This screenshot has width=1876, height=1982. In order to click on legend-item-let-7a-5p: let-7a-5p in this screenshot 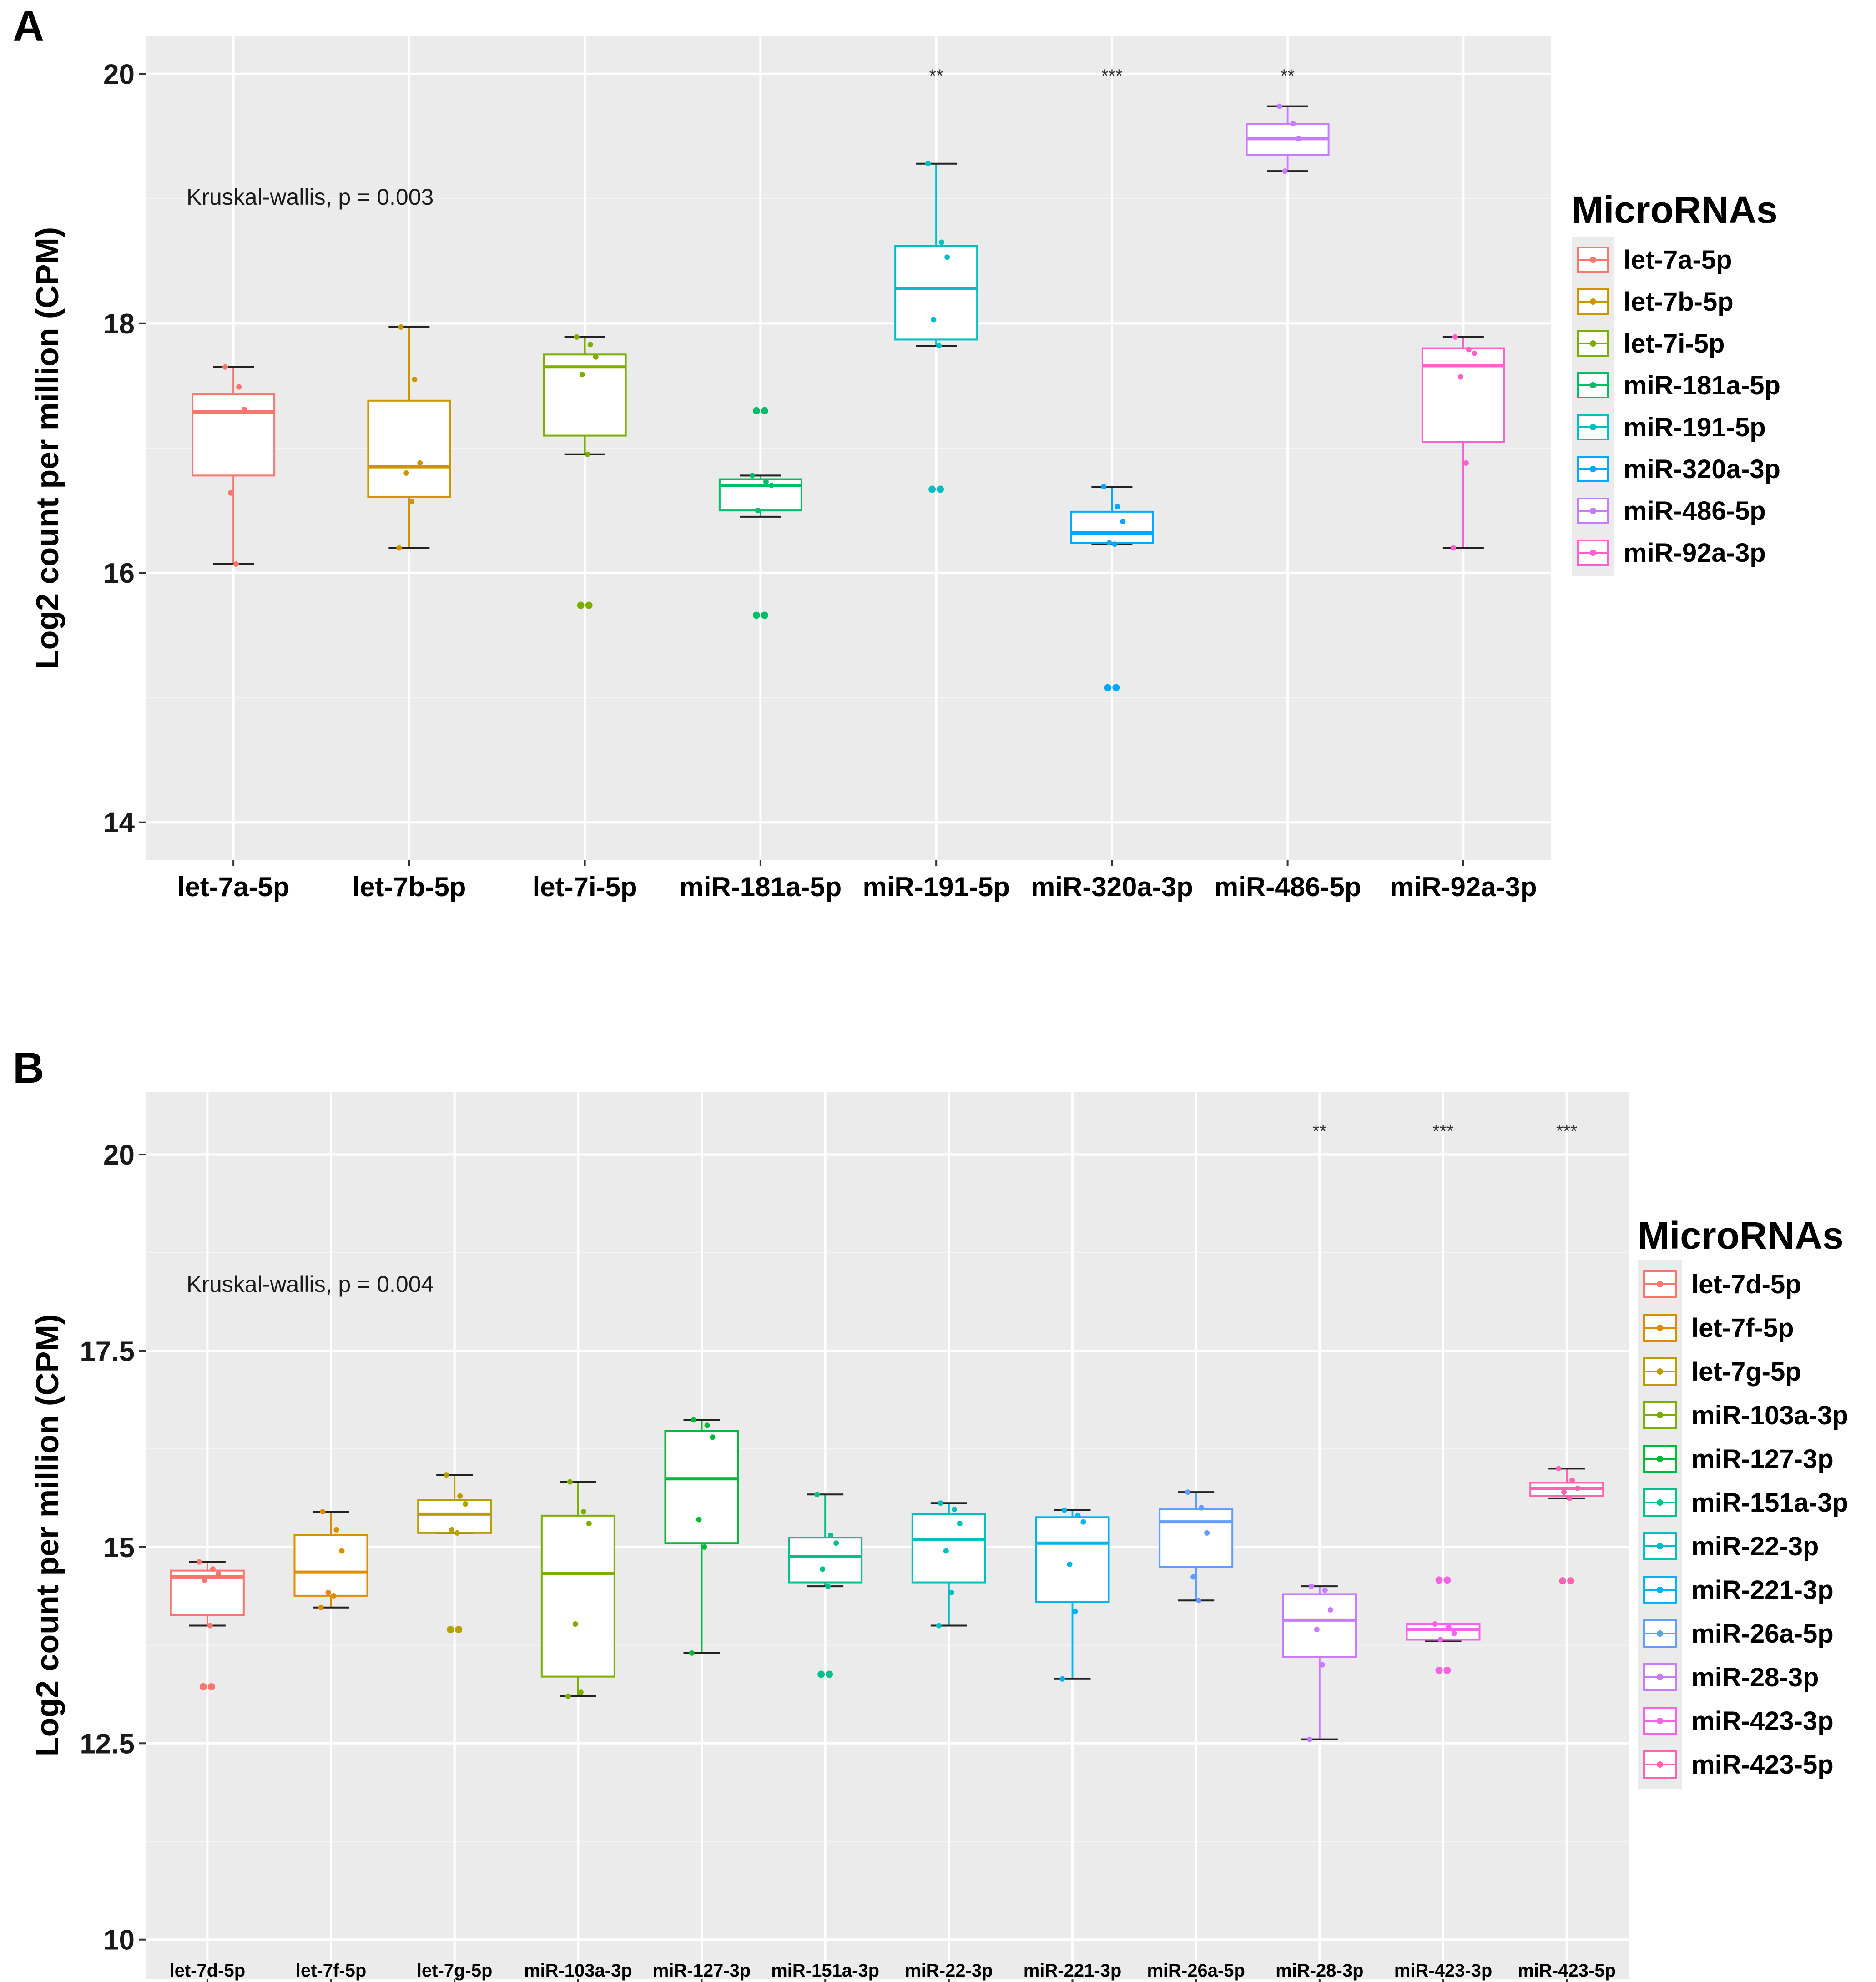, I will do `click(1654, 260)`.